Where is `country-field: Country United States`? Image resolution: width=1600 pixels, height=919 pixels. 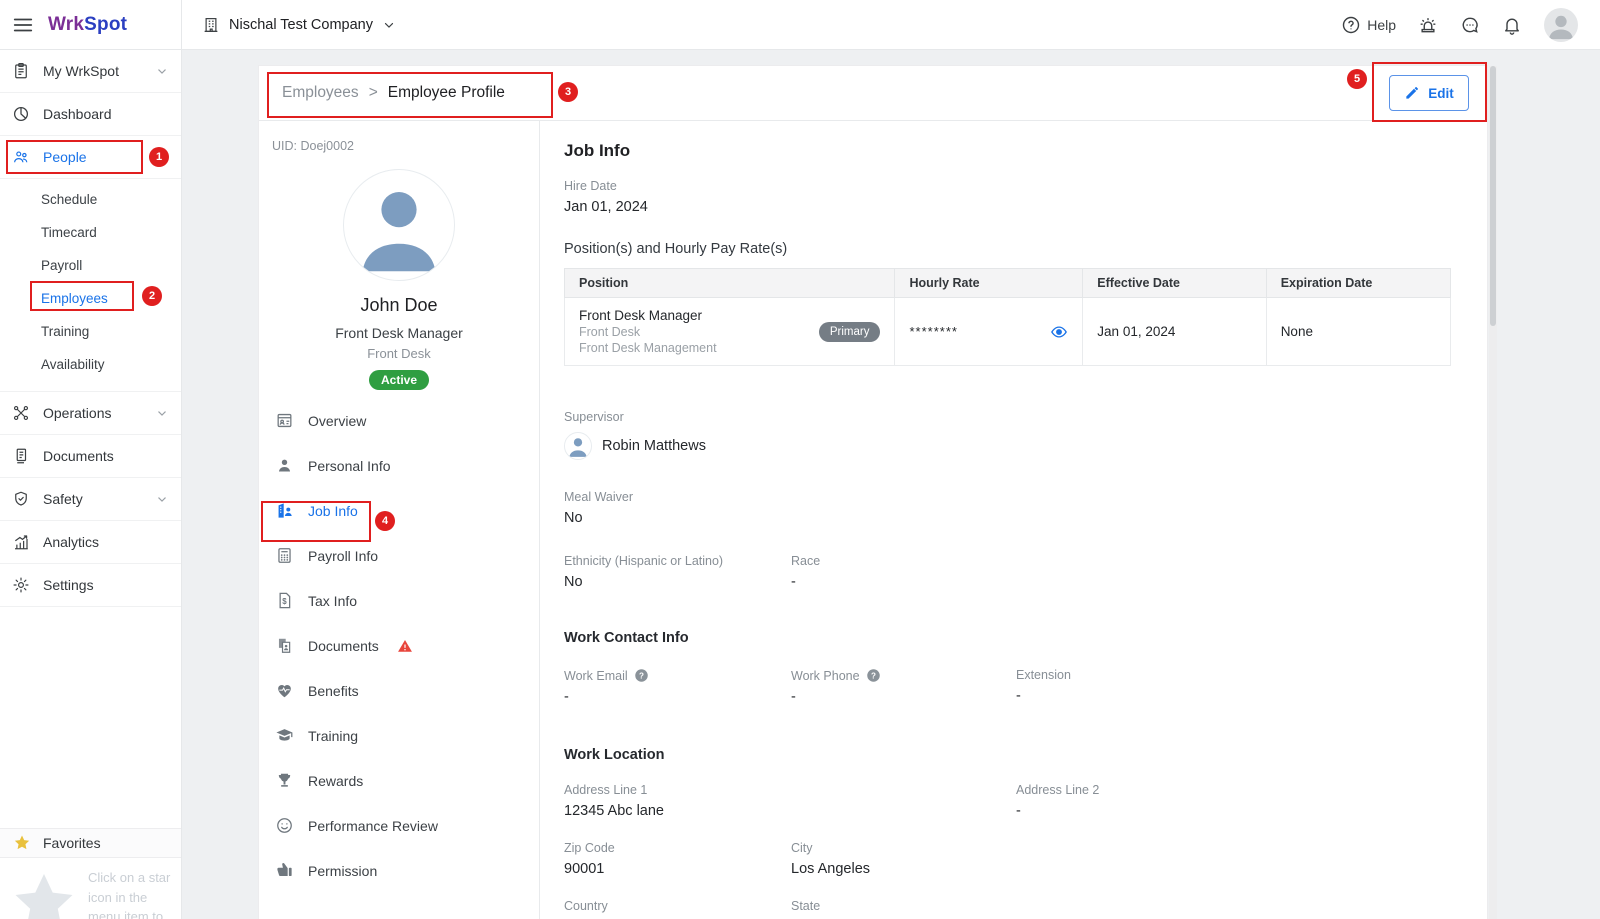 country-field: Country United States is located at coordinates (677, 909).